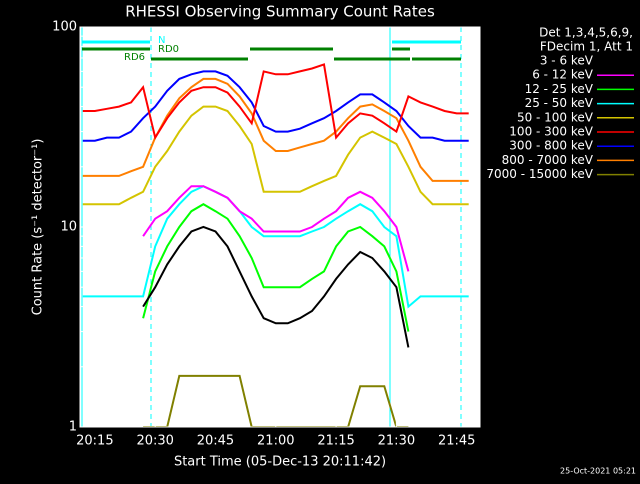 The image size is (640, 484). I want to click on legend-label: 25 - 50 keV, so click(559, 103).